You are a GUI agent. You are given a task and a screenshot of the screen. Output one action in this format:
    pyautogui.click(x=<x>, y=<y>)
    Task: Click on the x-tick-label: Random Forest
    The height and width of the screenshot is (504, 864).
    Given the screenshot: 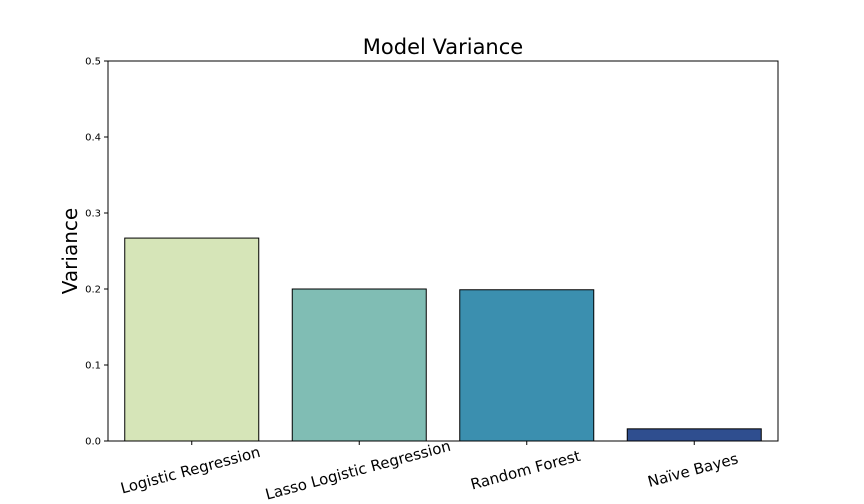 What is the action you would take?
    pyautogui.click(x=526, y=470)
    